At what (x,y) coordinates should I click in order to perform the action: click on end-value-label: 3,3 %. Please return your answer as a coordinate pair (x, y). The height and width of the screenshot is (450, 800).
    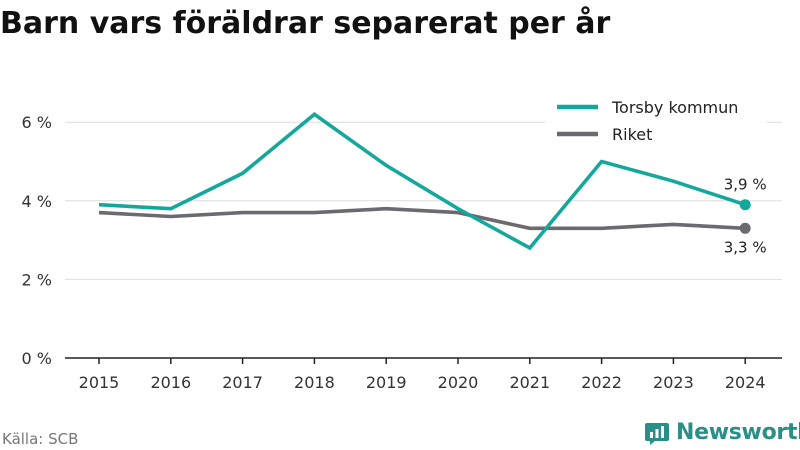
    Looking at the image, I should click on (745, 247).